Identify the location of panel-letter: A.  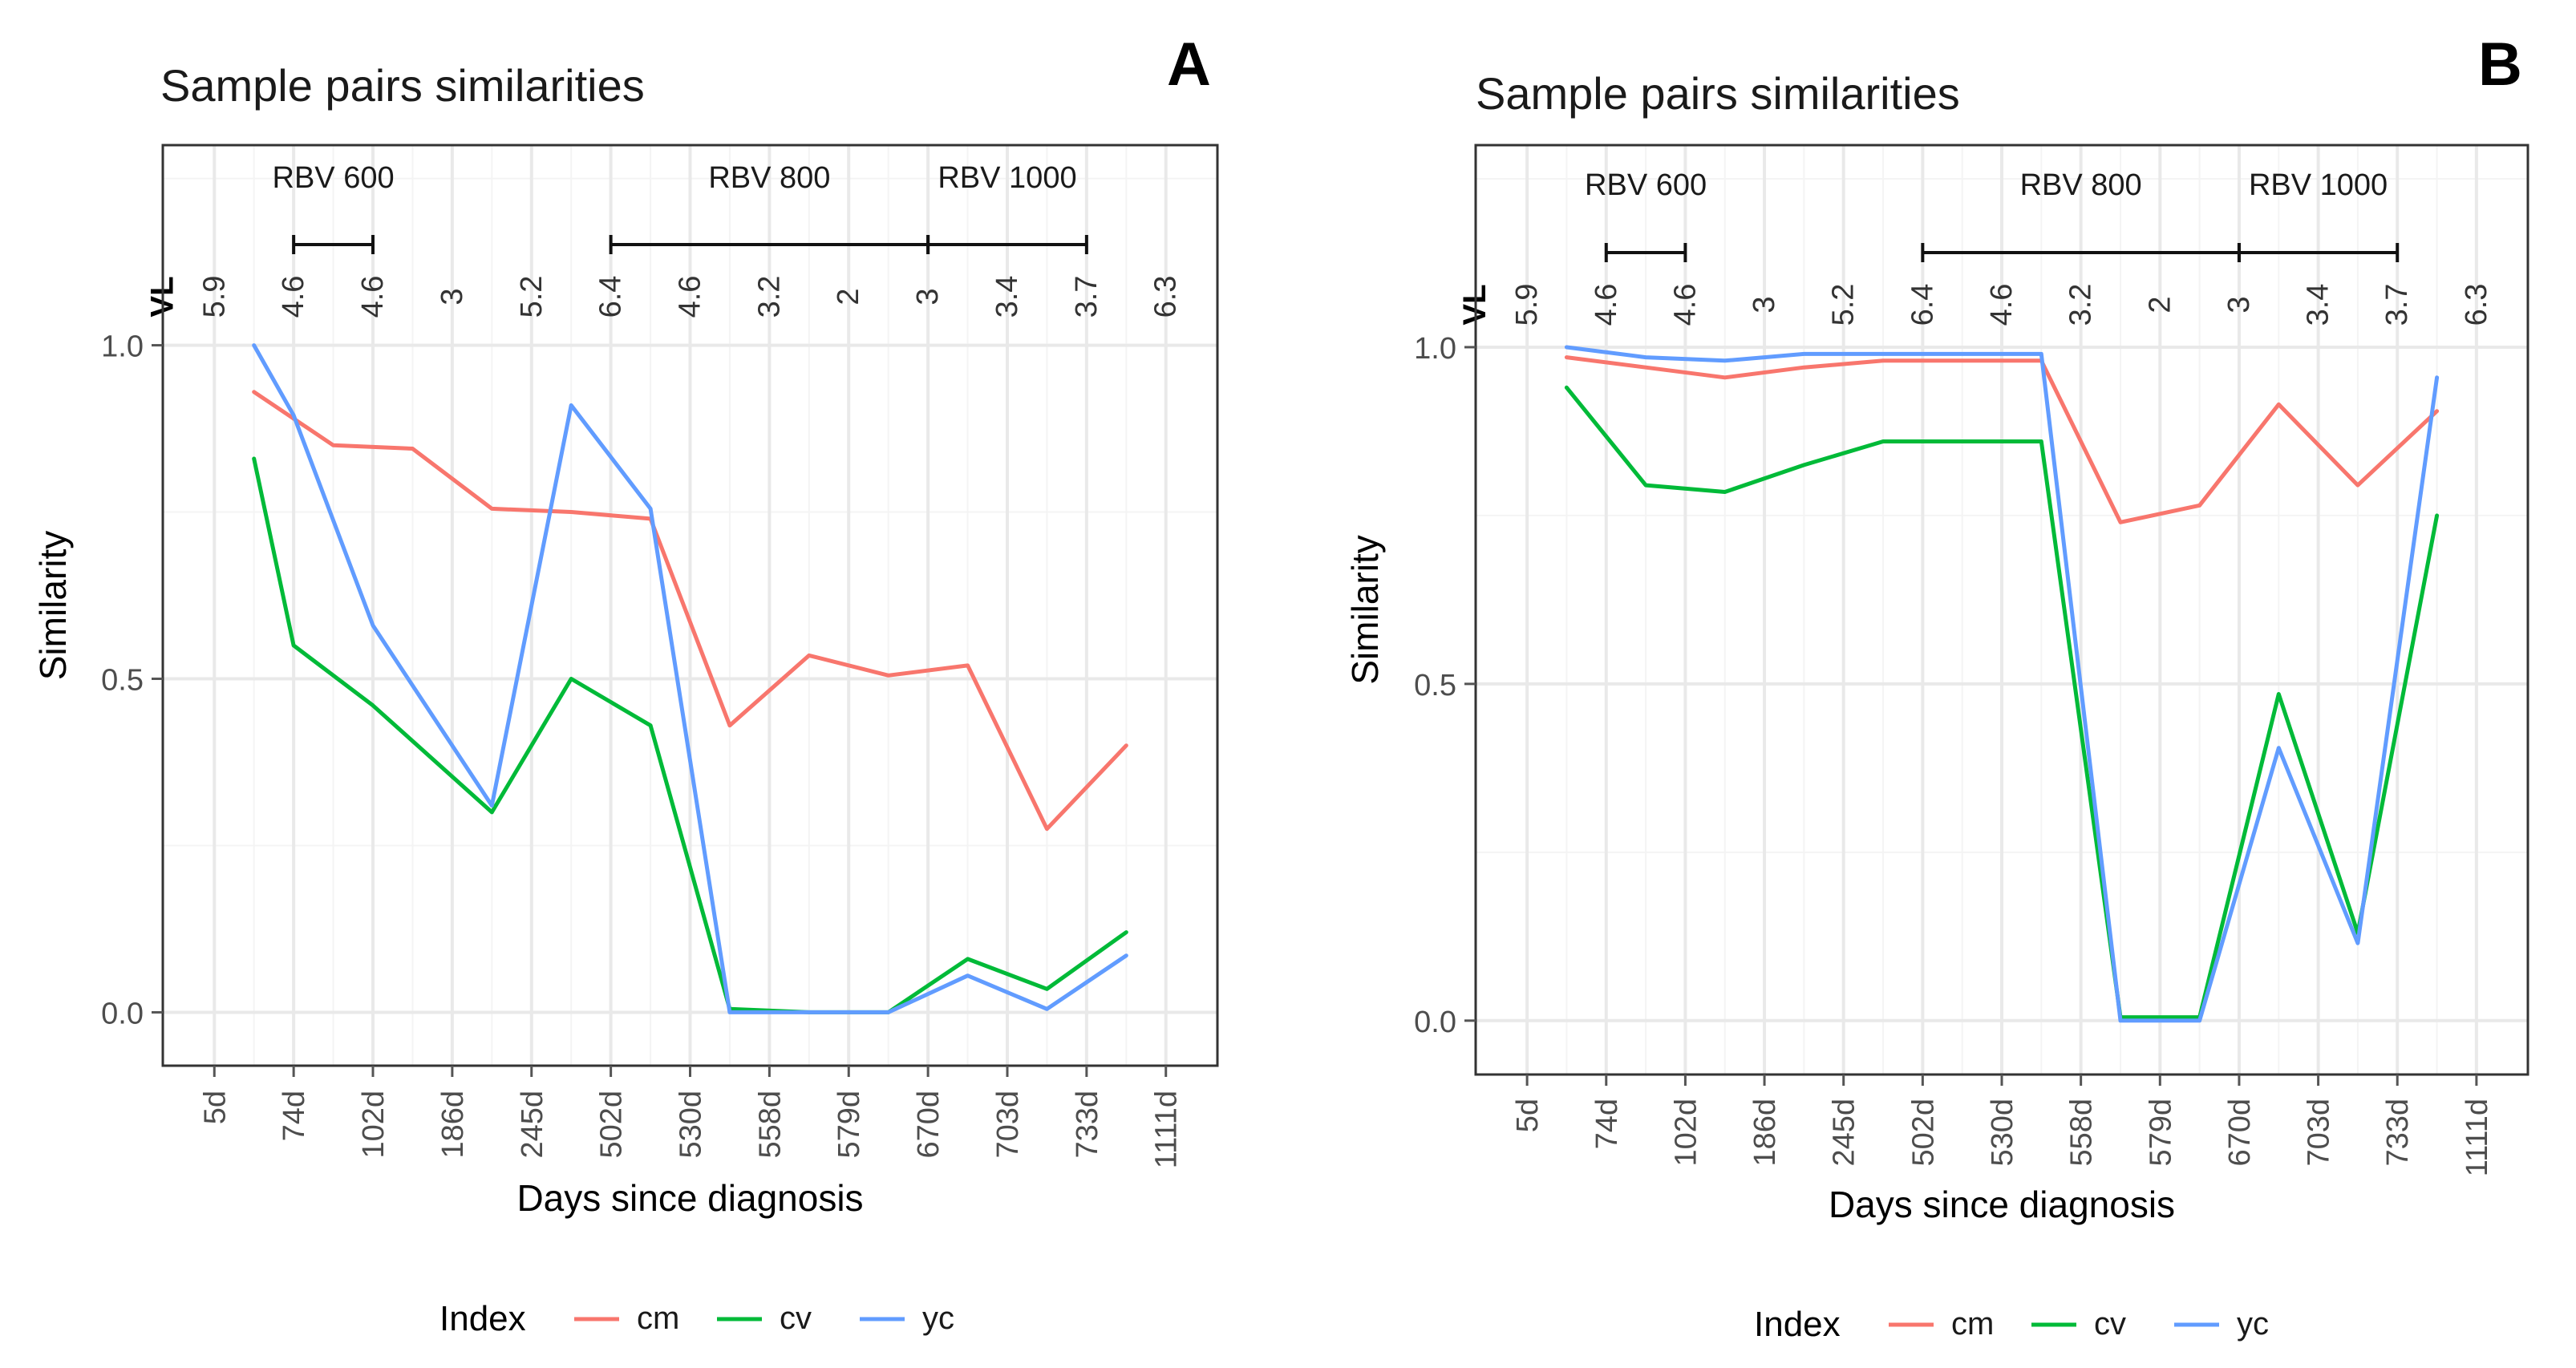
(1189, 64).